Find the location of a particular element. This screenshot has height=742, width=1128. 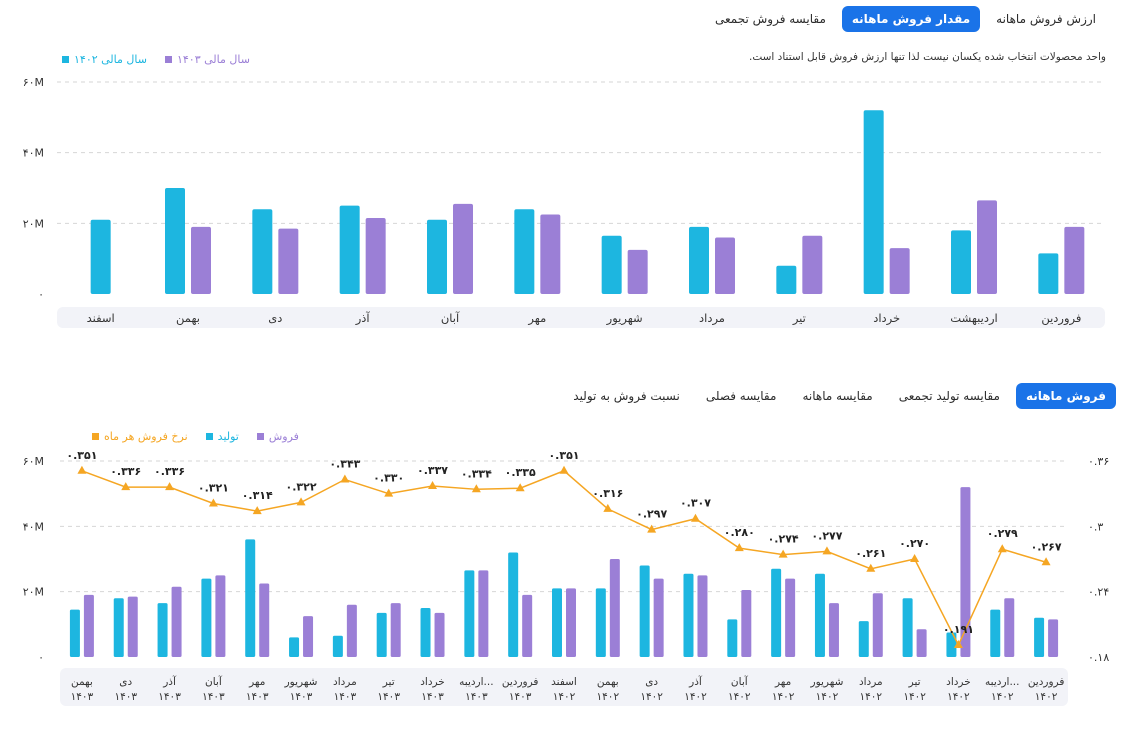

rate-label: ۰.۳۳۵ is located at coordinates (520, 472).